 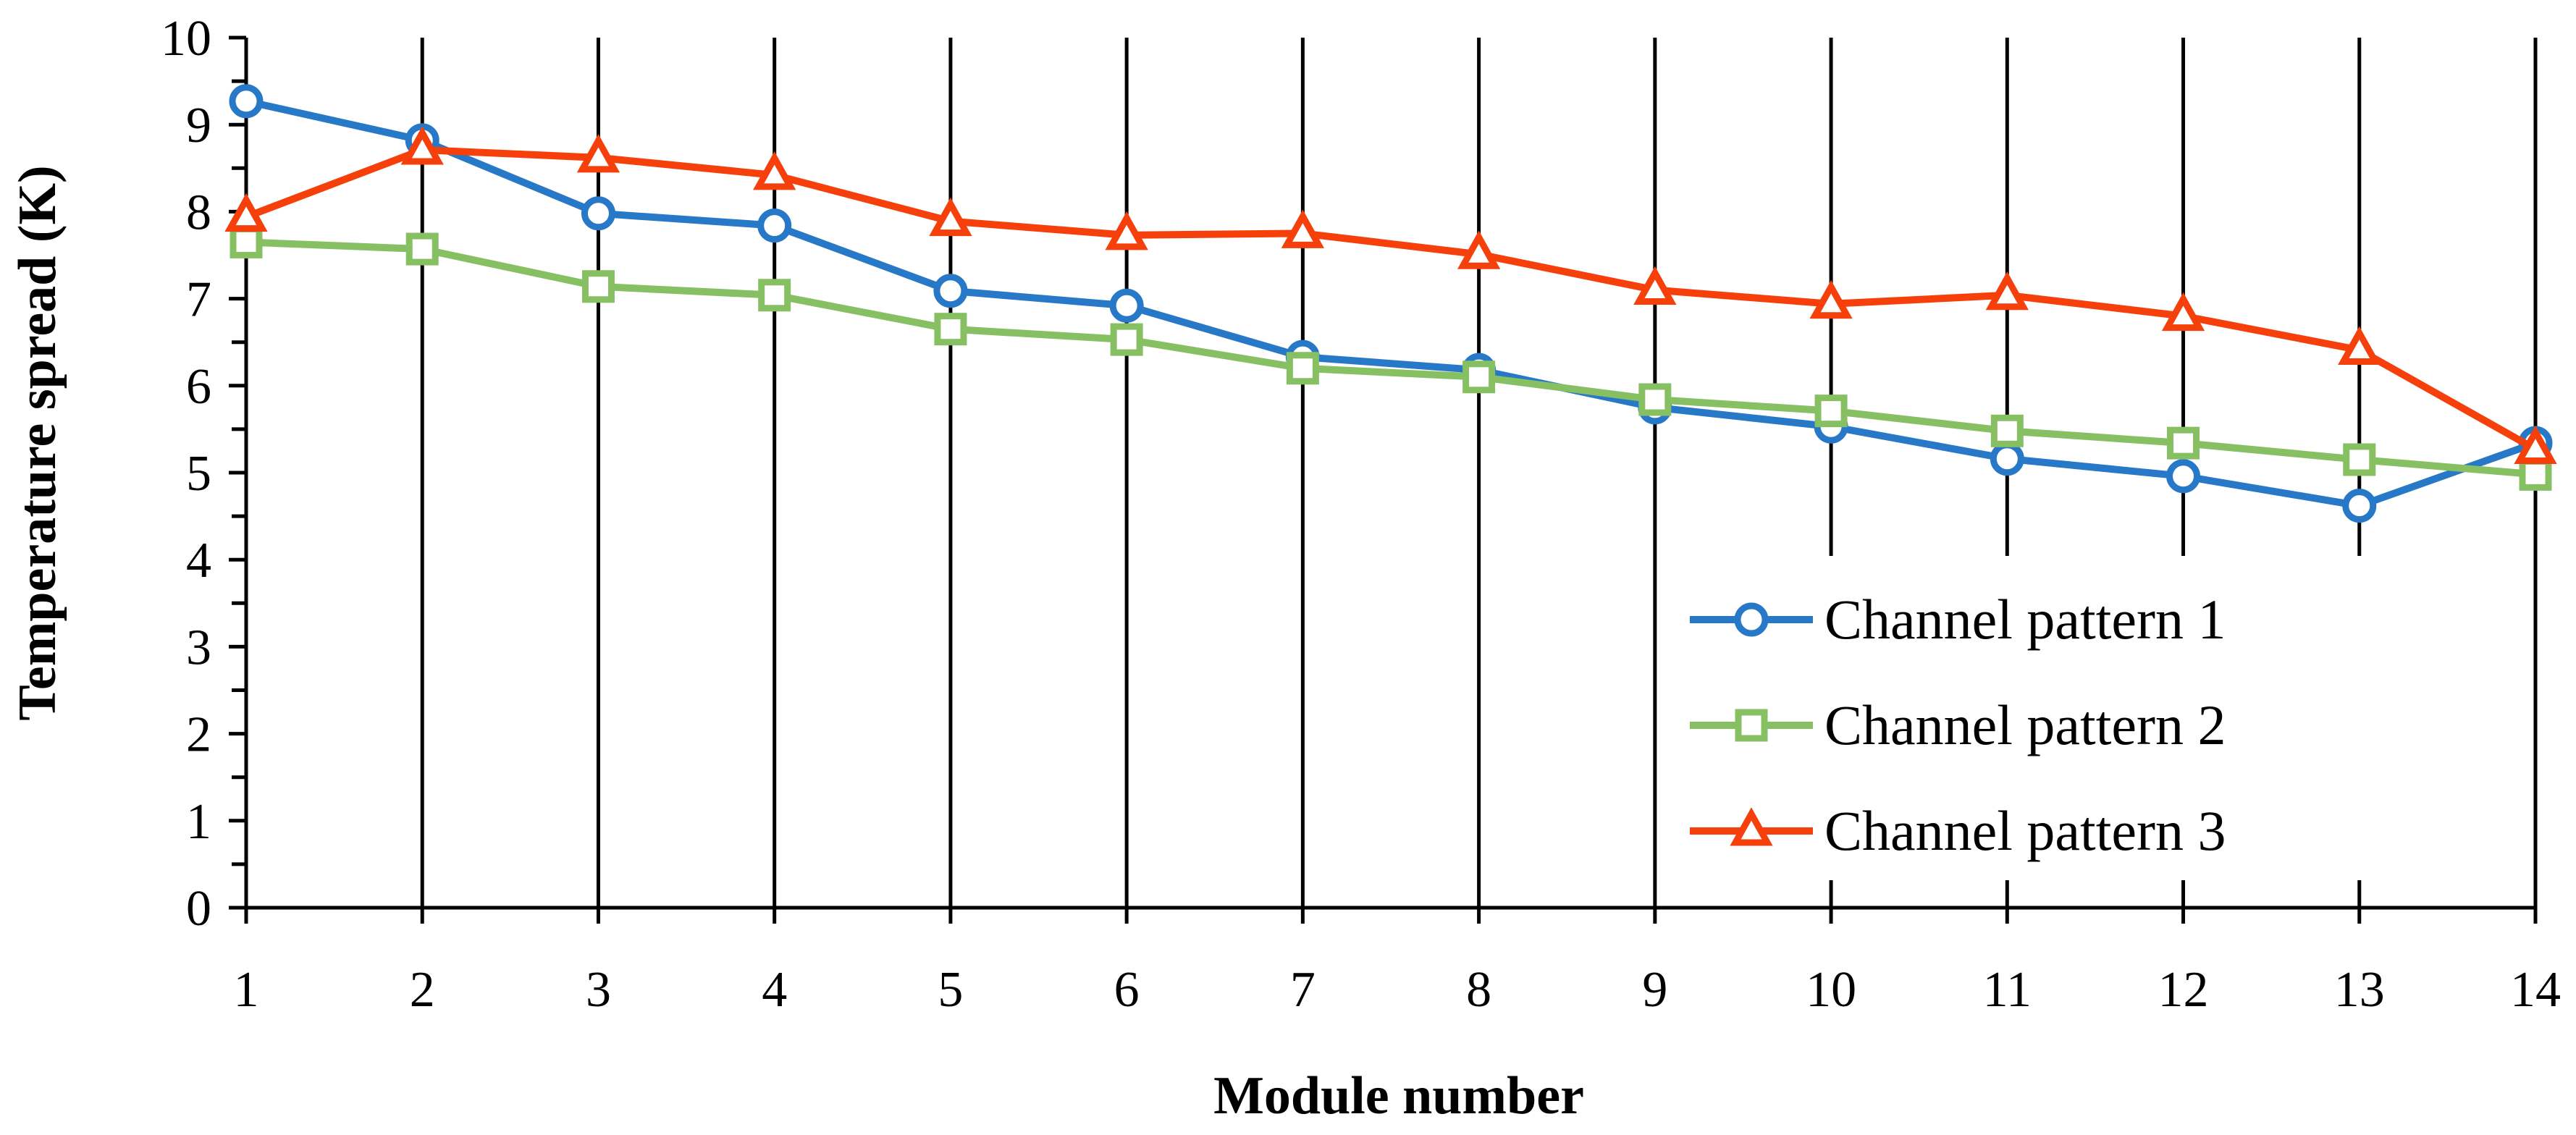 What do you see at coordinates (950, 990) in the screenshot?
I see `x-tick-label: 5` at bounding box center [950, 990].